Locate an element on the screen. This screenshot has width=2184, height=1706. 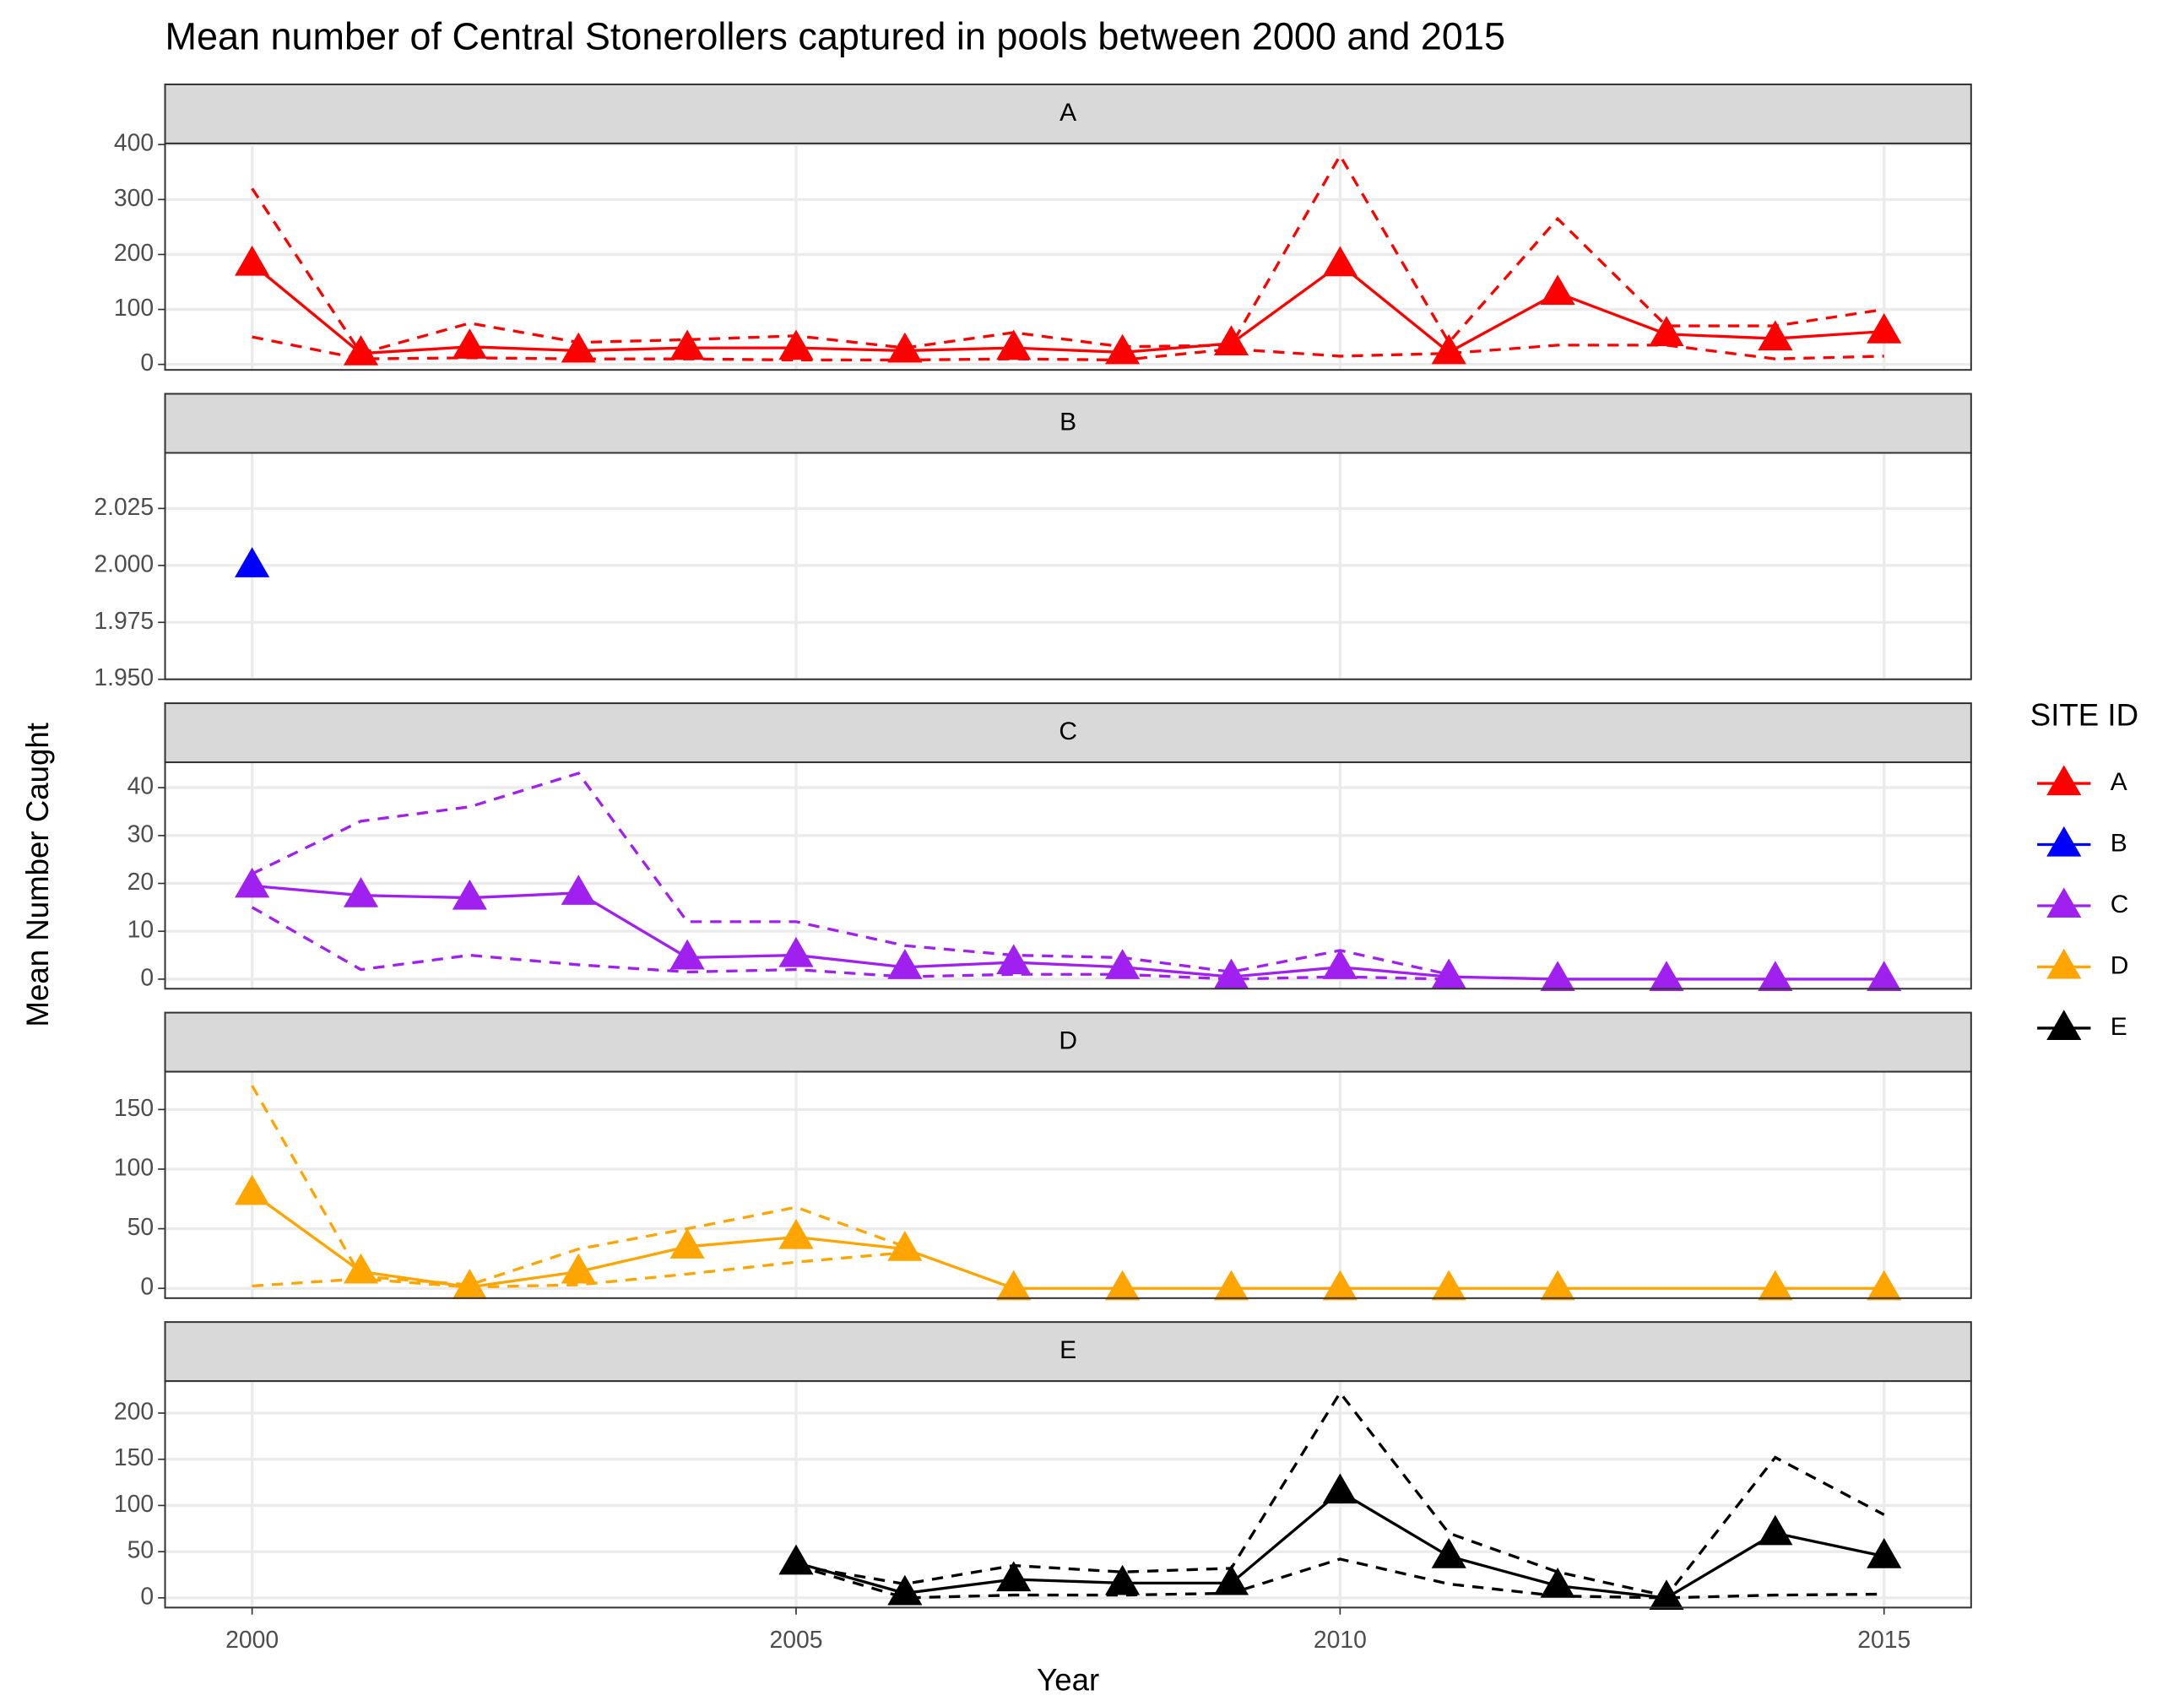
y-tick-label: 10 is located at coordinates (140, 931).